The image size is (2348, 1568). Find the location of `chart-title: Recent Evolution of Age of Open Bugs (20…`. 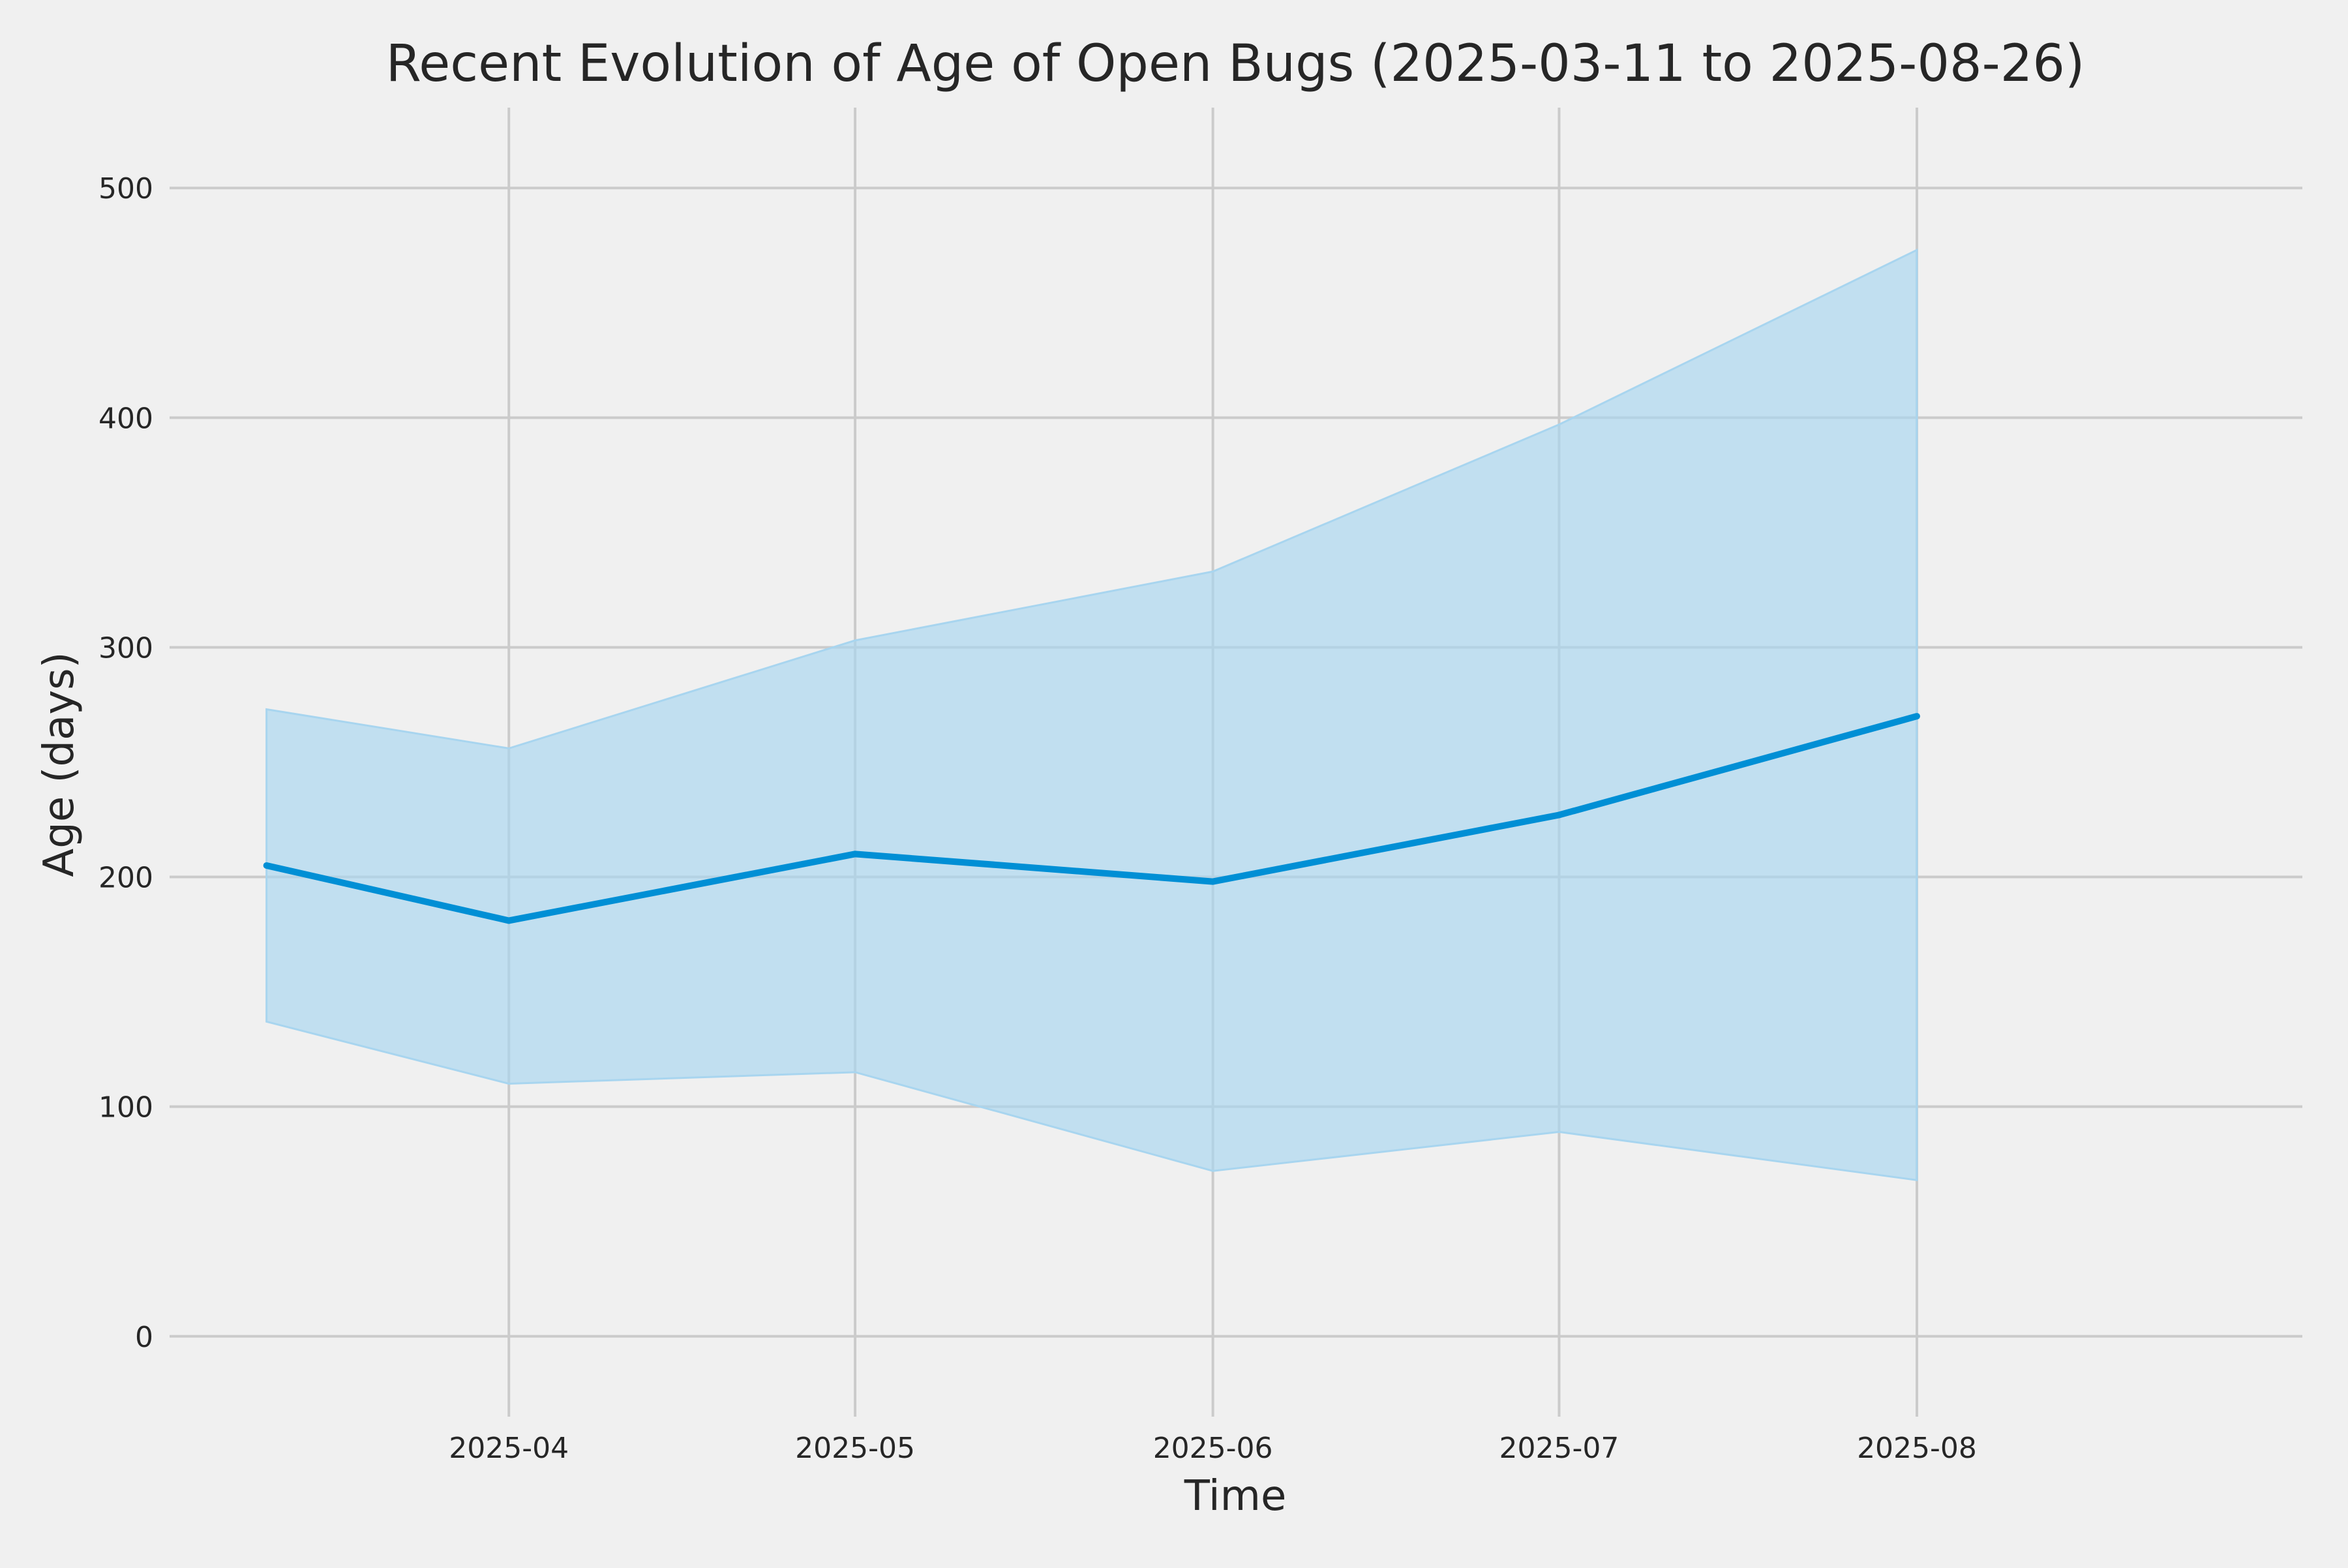

chart-title: Recent Evolution of Age of Open Bugs (20… is located at coordinates (1235, 64).